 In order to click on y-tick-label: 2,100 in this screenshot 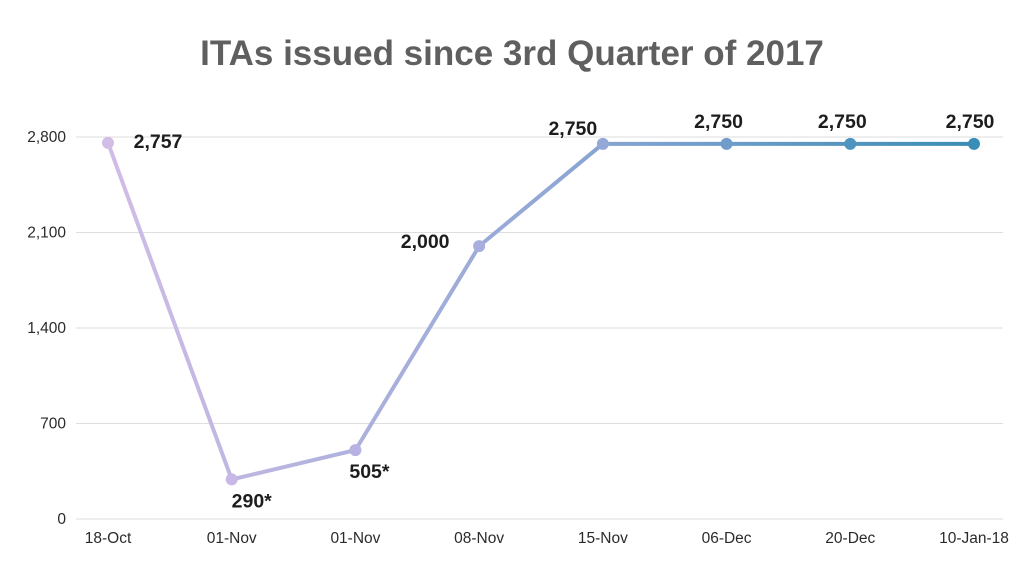, I will do `click(46, 233)`.